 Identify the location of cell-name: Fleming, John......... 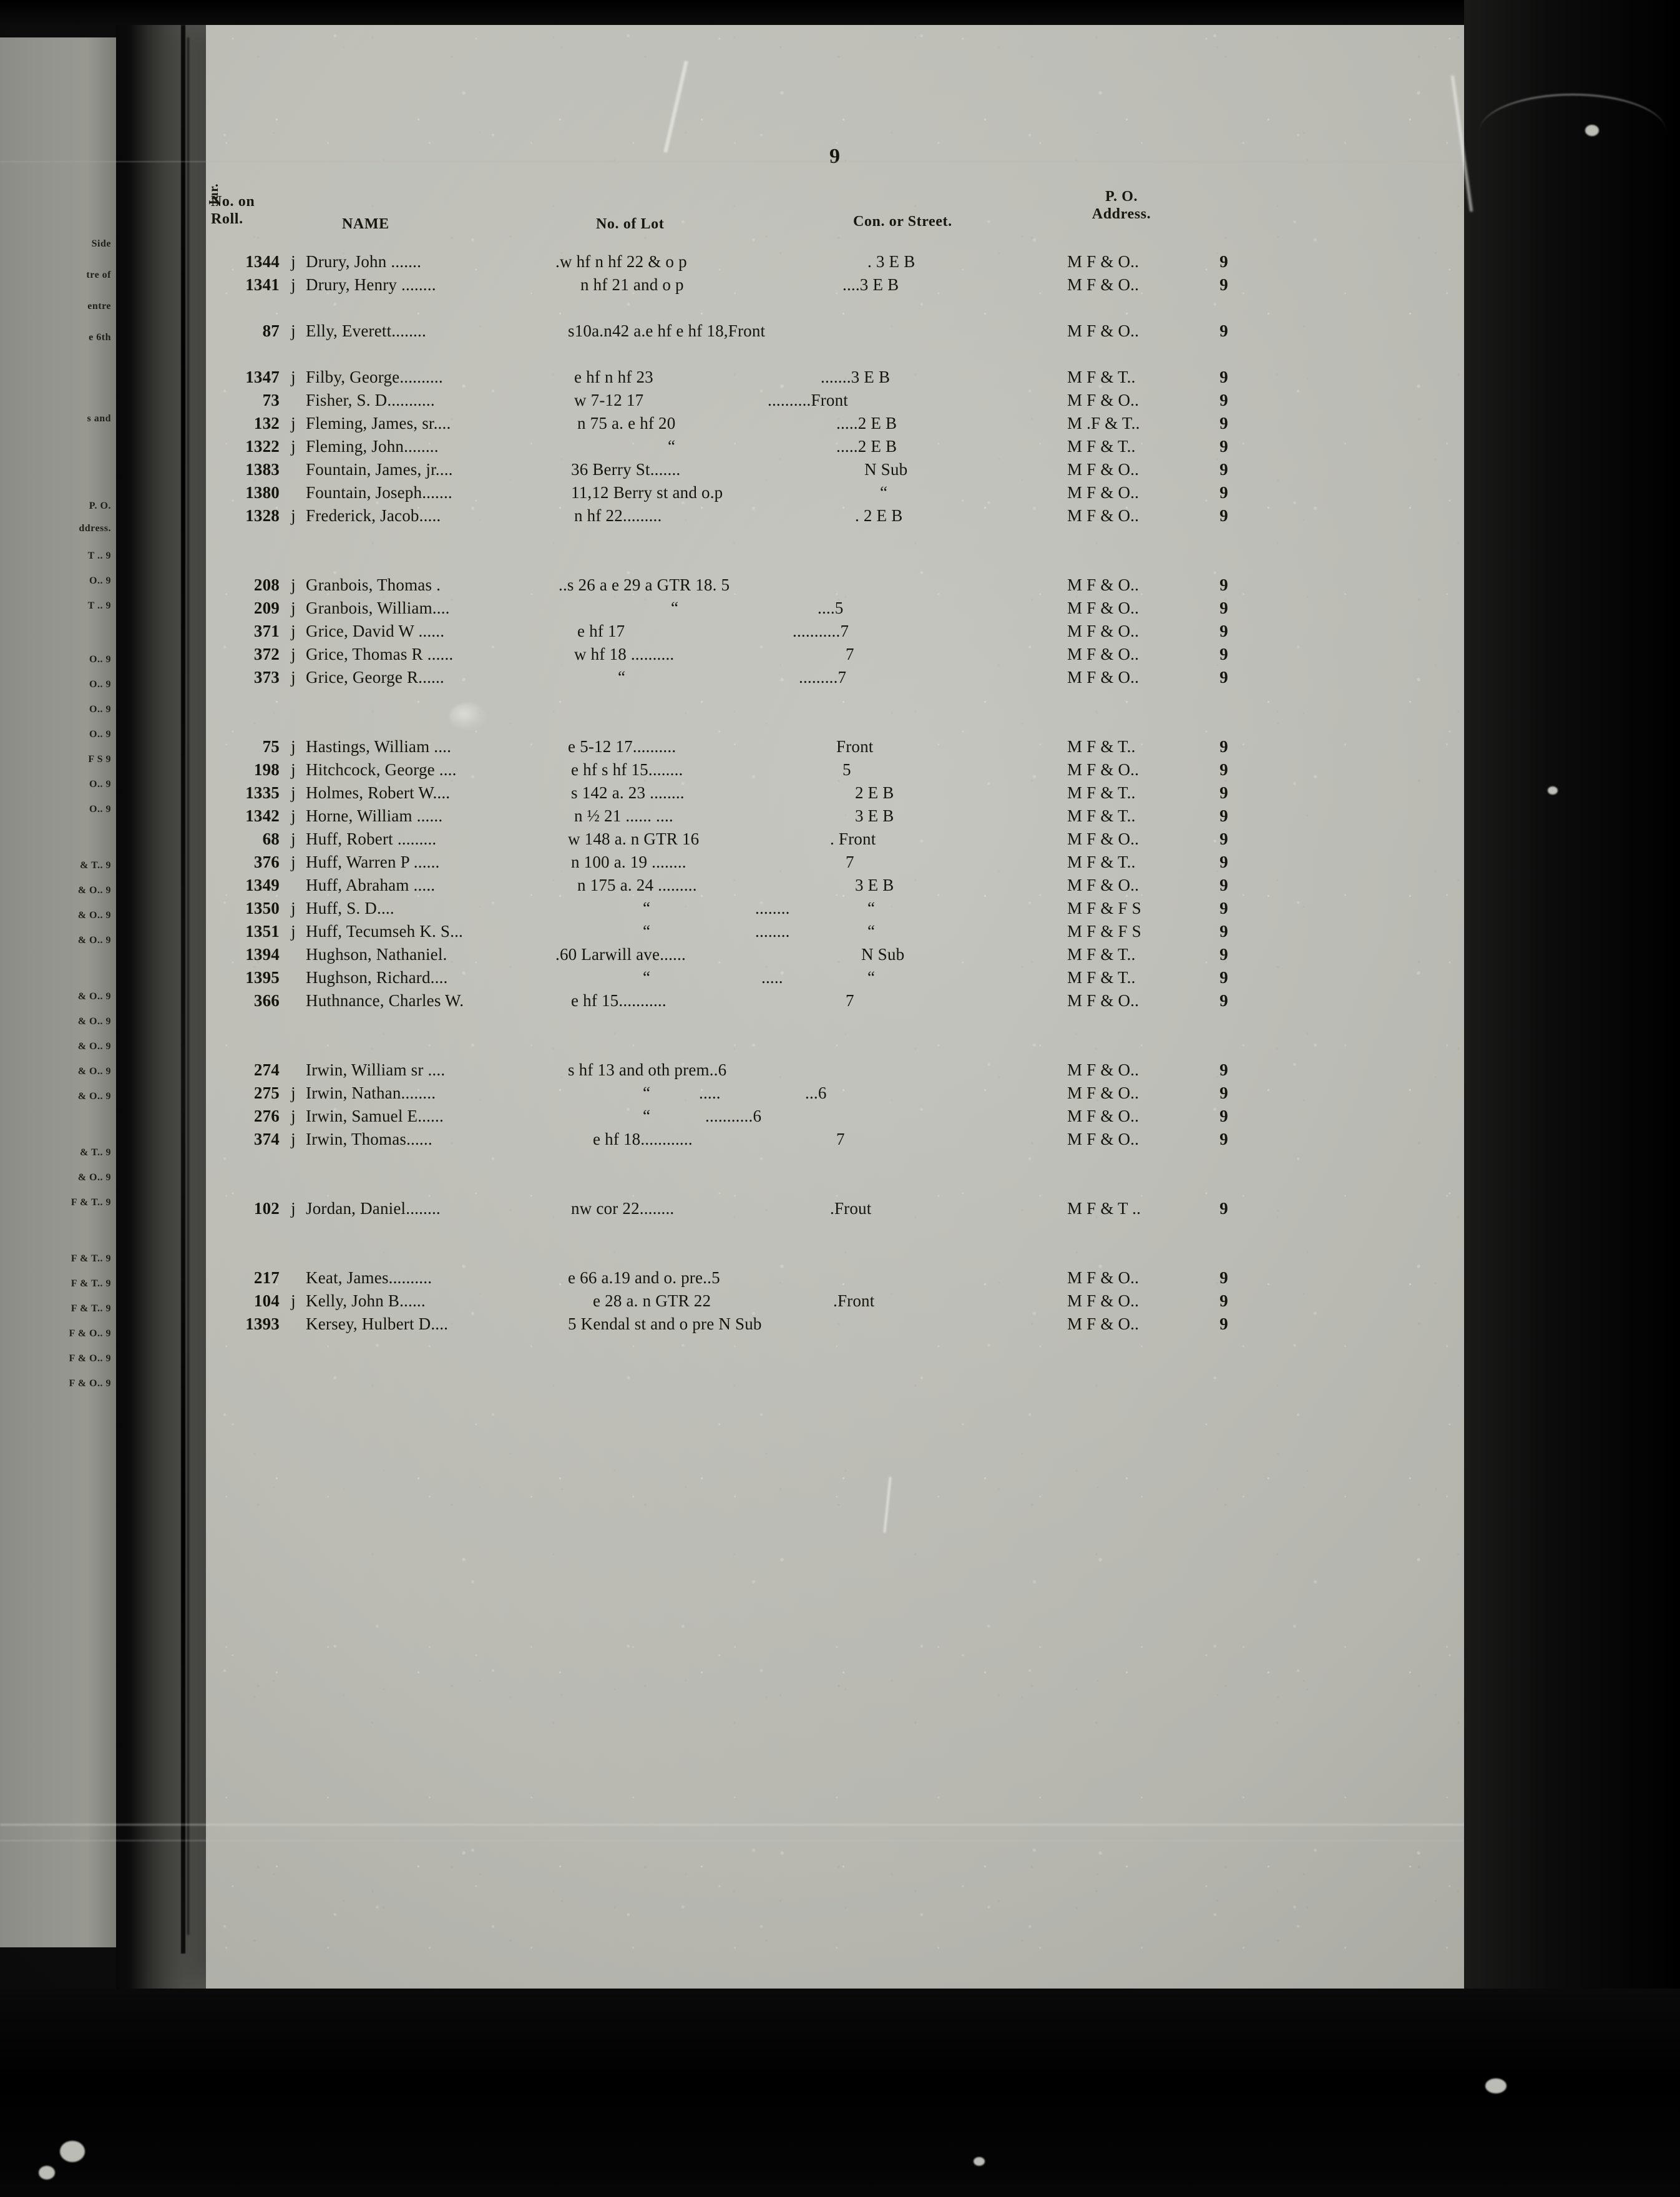
(373, 446).